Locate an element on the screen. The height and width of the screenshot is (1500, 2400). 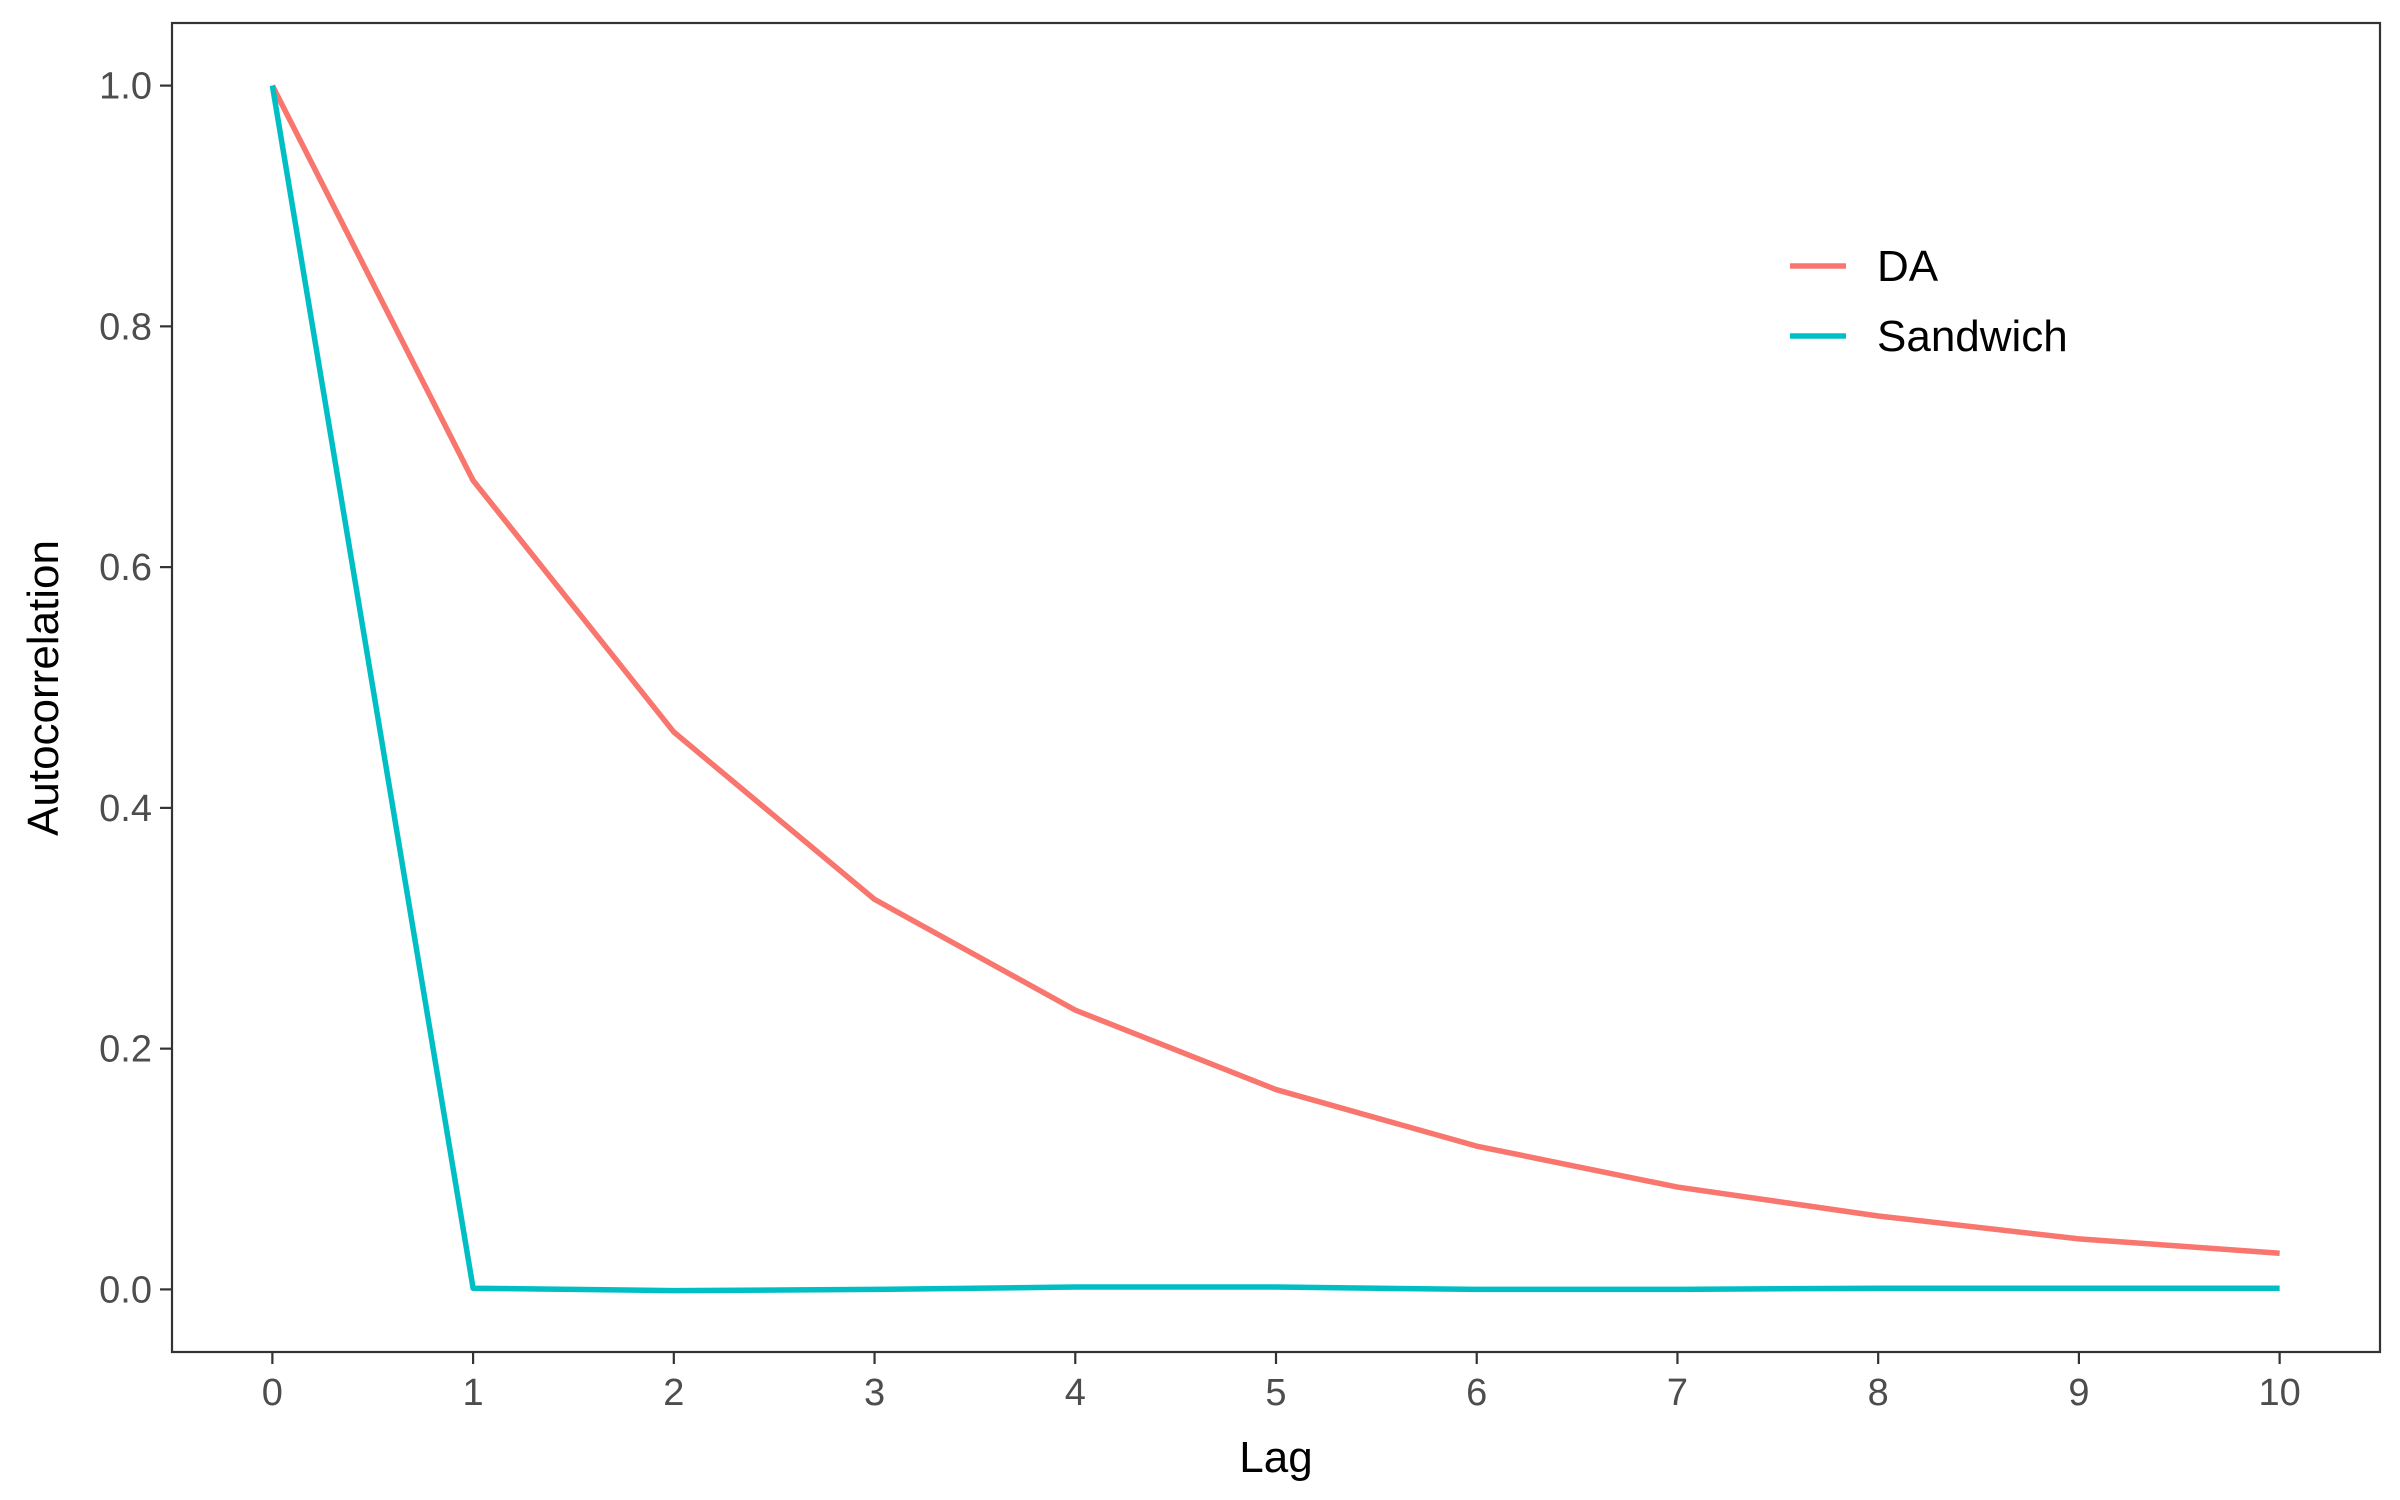
y-axis-title: Autocorrelation is located at coordinates (43, 688).